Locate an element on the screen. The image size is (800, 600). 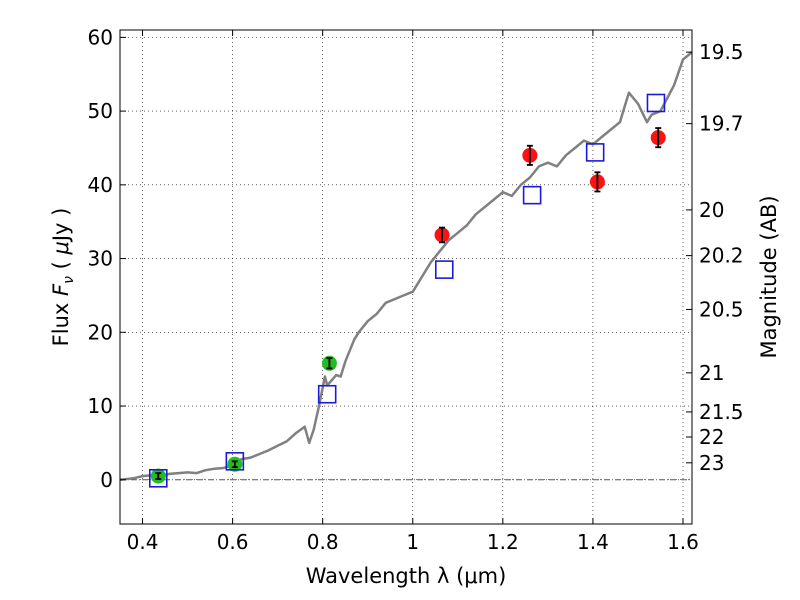
y2-tick-label: 21.5 is located at coordinates (721, 412).